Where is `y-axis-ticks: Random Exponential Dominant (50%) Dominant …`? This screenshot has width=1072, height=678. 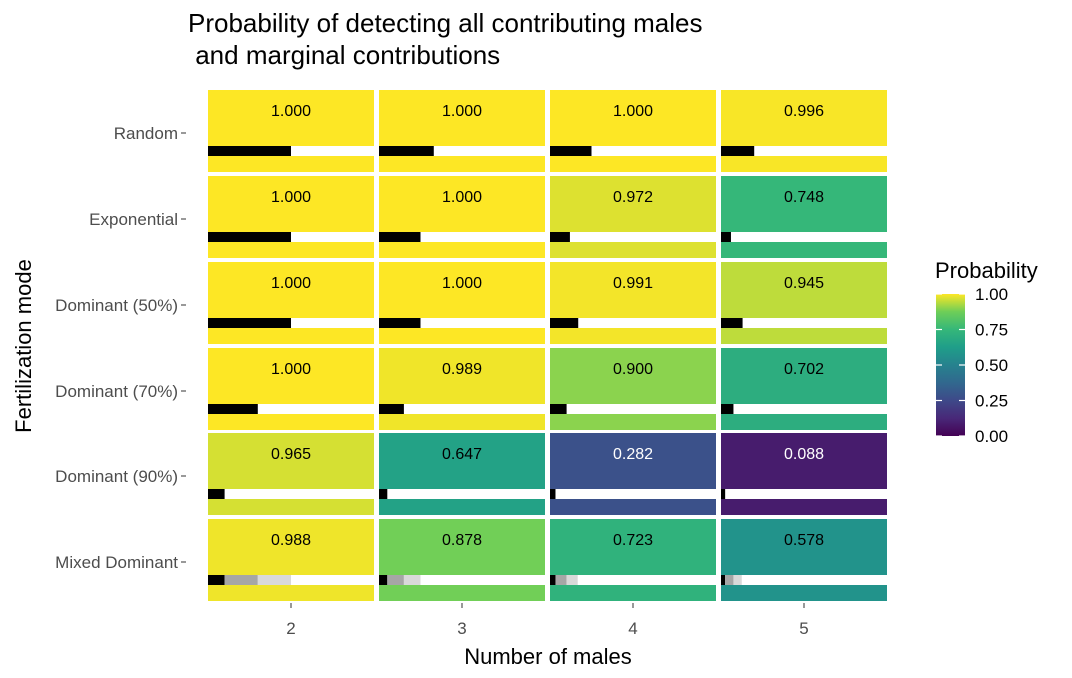
y-axis-ticks: Random Exponential Dominant (50%) Dominant … is located at coordinates (120, 348).